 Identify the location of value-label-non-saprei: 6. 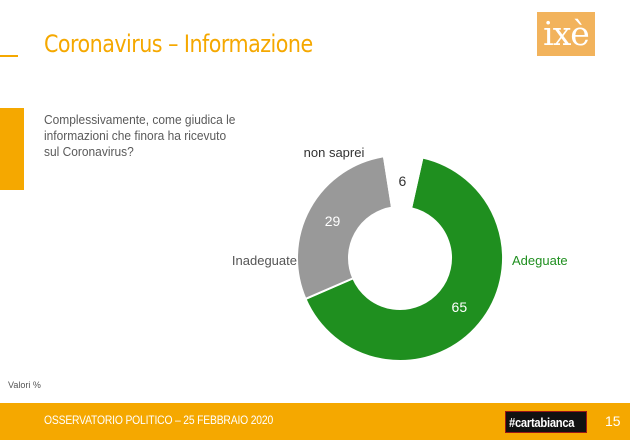
(403, 181).